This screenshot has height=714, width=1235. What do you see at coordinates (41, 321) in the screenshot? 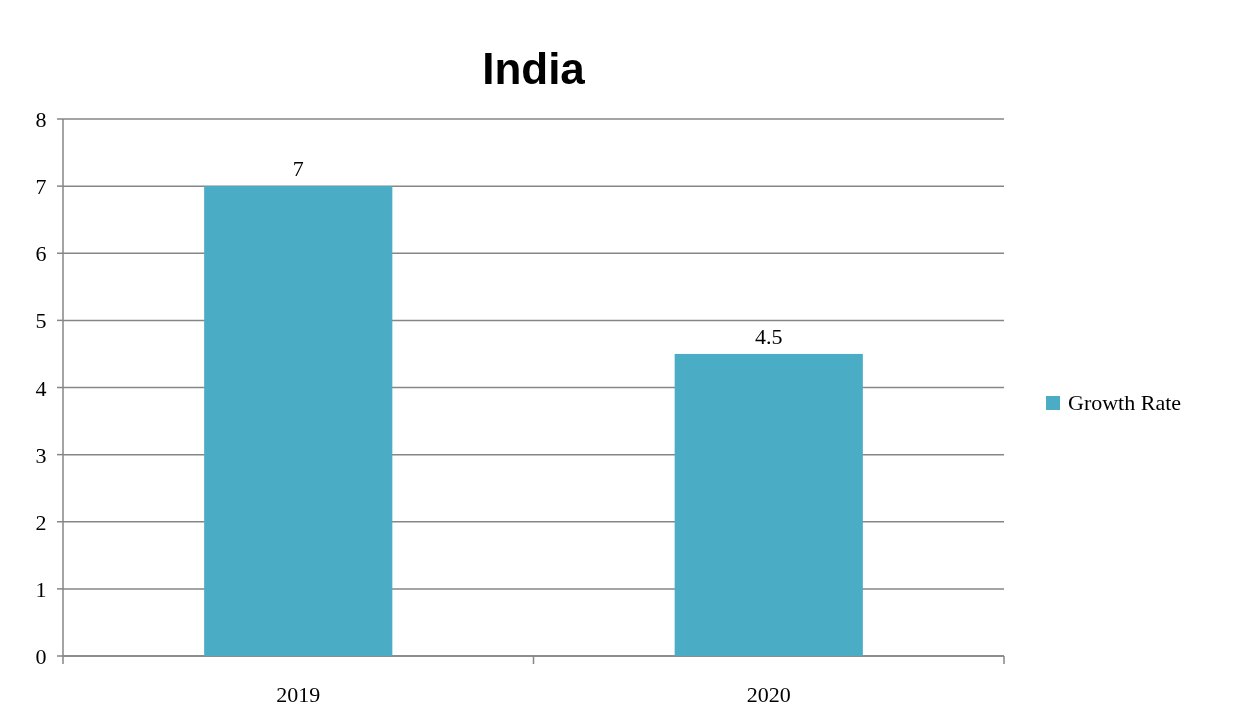
I see `y-tick-label: 5` at bounding box center [41, 321].